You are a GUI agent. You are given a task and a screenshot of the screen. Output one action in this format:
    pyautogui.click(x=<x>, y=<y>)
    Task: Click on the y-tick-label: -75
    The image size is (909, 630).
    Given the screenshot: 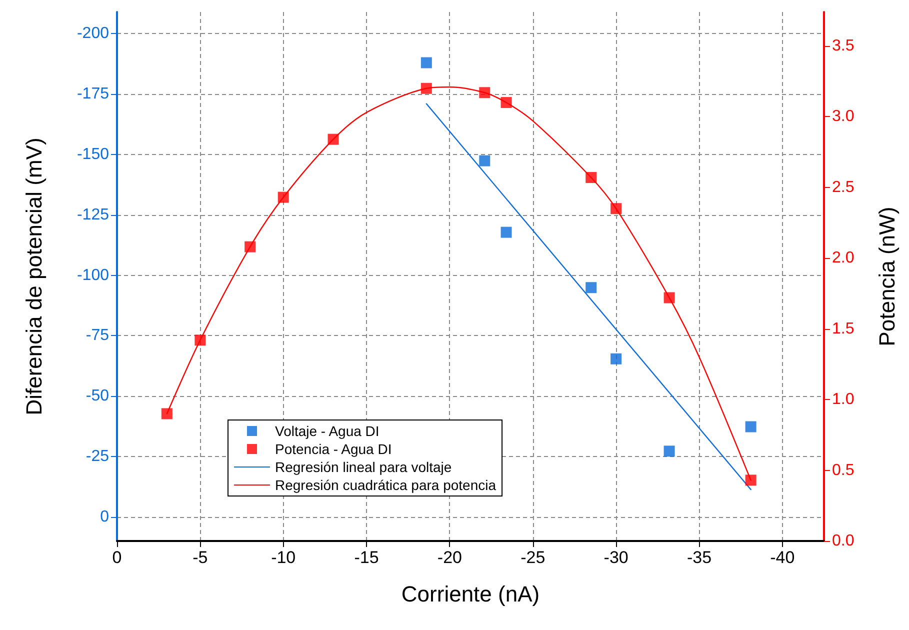 What is the action you would take?
    pyautogui.click(x=98, y=335)
    